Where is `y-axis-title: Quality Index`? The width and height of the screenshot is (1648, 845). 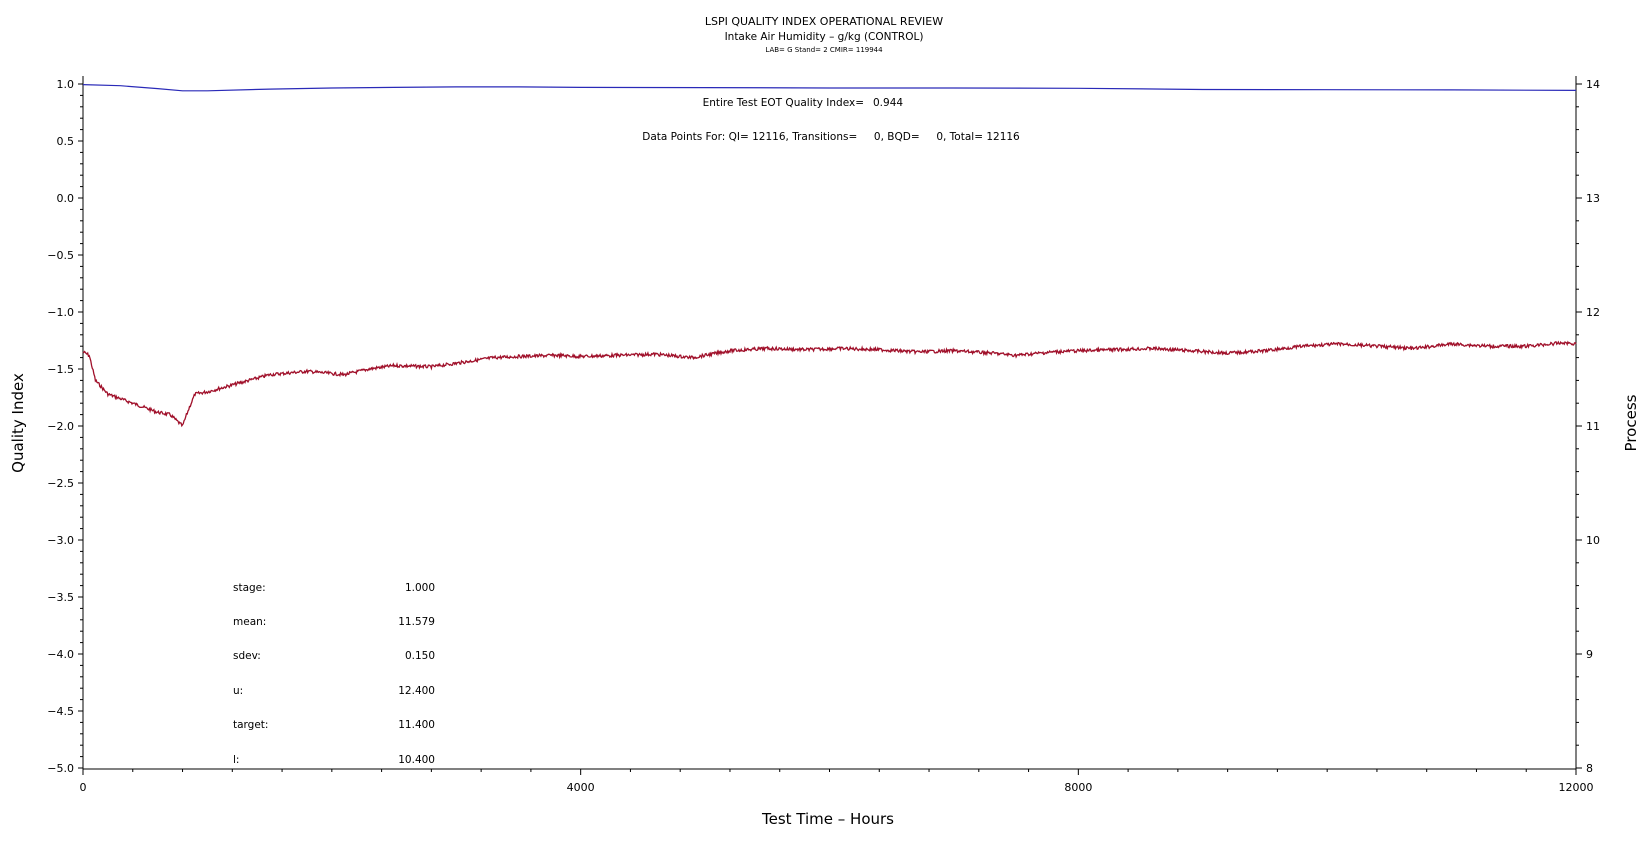 y-axis-title: Quality Index is located at coordinates (18, 423).